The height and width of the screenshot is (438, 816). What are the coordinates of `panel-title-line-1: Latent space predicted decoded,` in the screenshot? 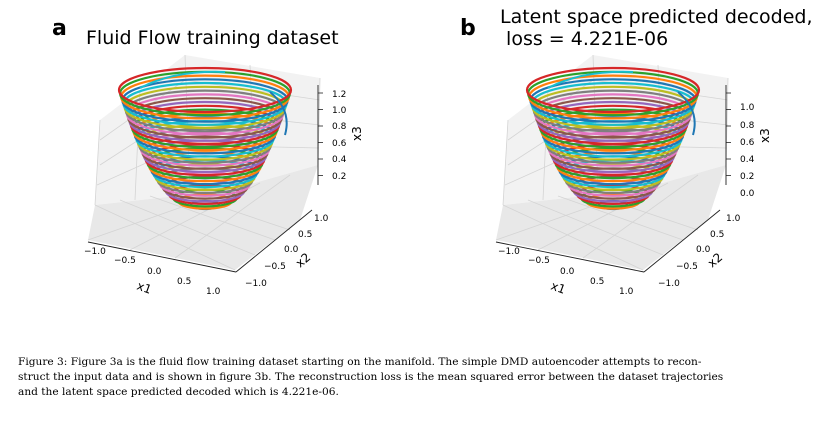 It's located at (656, 17).